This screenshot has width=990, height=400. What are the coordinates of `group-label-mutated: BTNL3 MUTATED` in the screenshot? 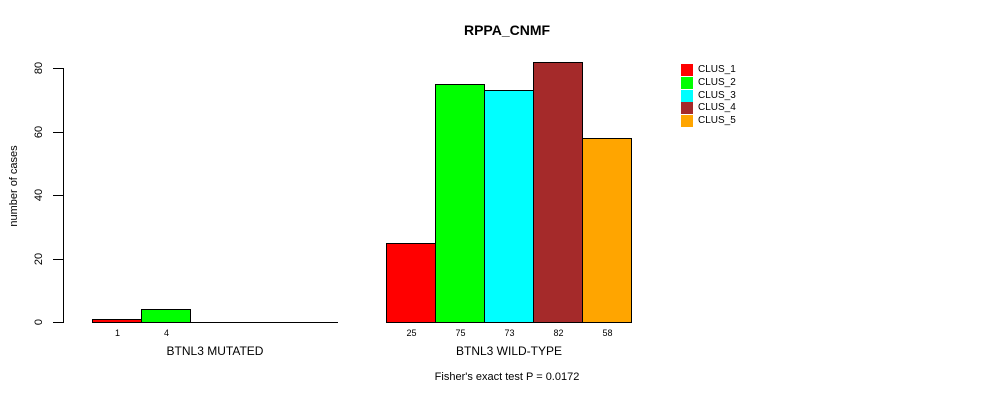 It's located at (215, 351).